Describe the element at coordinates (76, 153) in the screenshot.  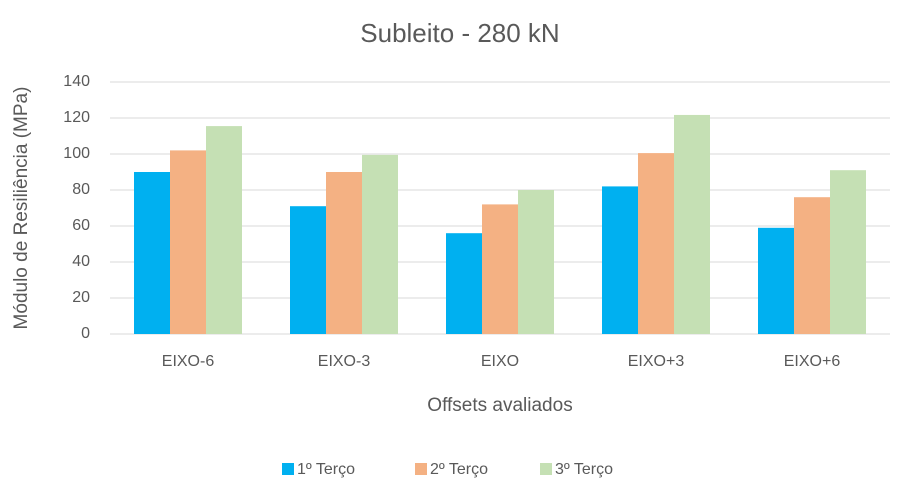
I see `y-tick-label: 100` at that location.